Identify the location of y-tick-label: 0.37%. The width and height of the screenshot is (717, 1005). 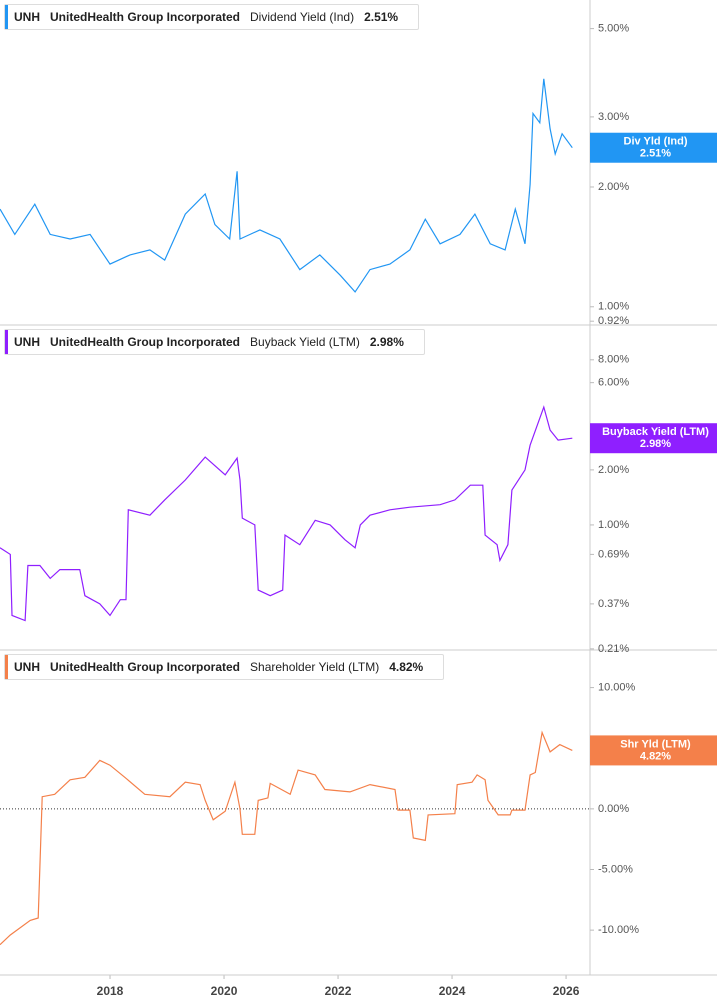
(613, 604).